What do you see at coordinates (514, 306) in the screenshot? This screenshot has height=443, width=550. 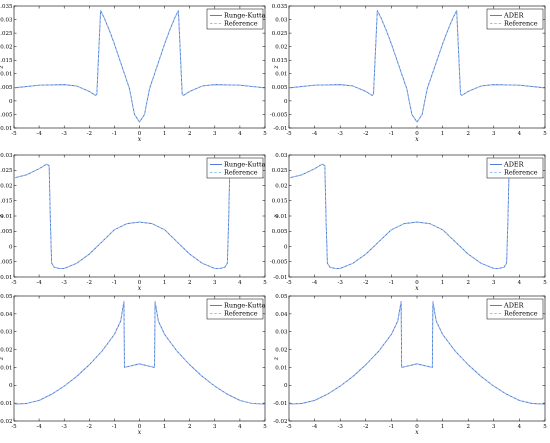 I see `legend-label: ADER` at bounding box center [514, 306].